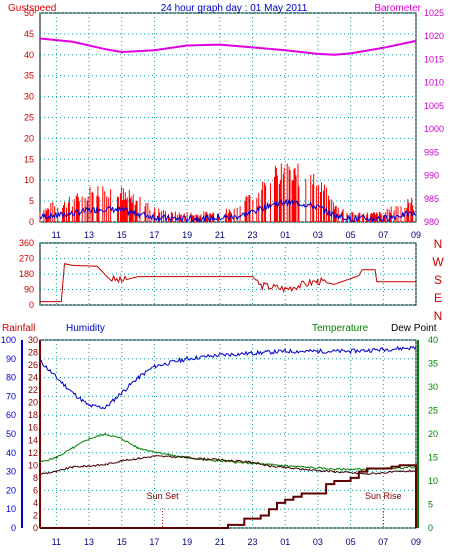 Image resolution: width=468 pixels, height=555 pixels. What do you see at coordinates (33, 390) in the screenshot?
I see `rain-axis-tick: 22` at bounding box center [33, 390].